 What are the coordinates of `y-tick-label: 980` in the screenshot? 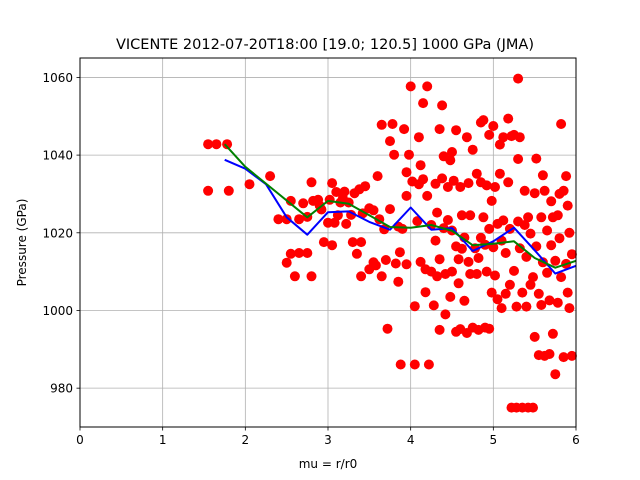 It's located at (61, 389).